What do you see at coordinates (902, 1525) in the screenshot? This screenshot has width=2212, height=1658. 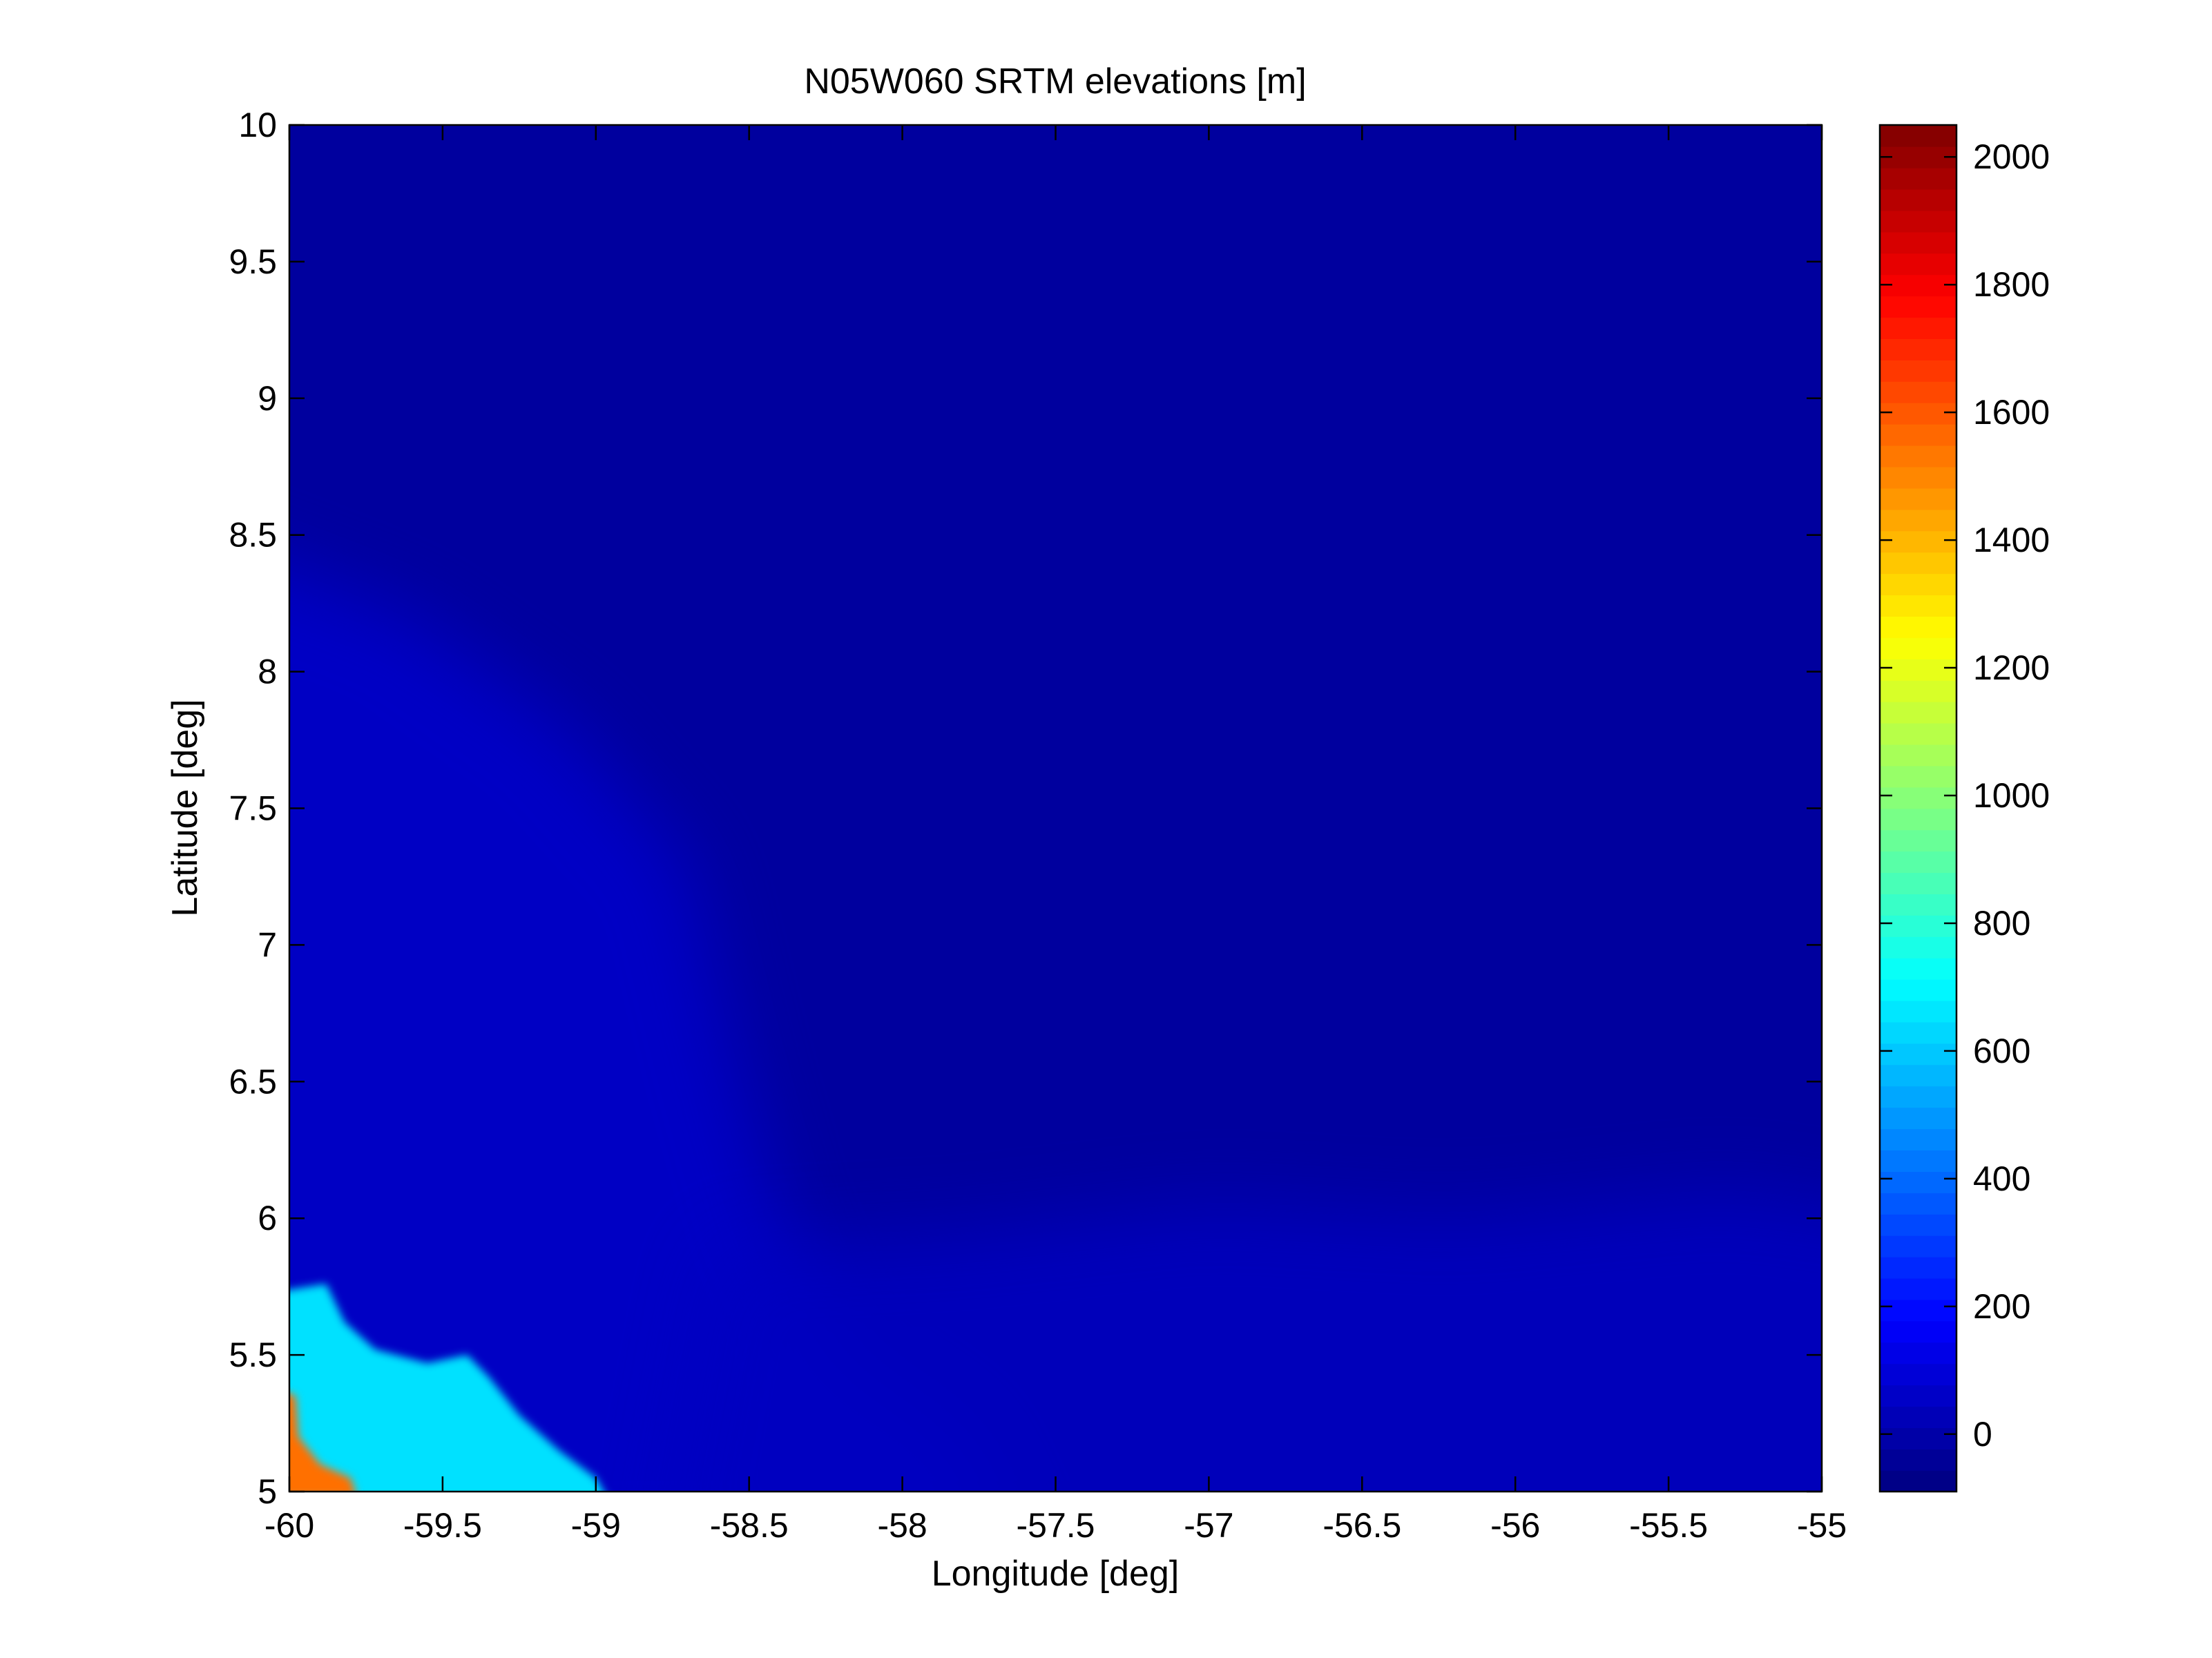 I see `x-tick-label: -58` at bounding box center [902, 1525].